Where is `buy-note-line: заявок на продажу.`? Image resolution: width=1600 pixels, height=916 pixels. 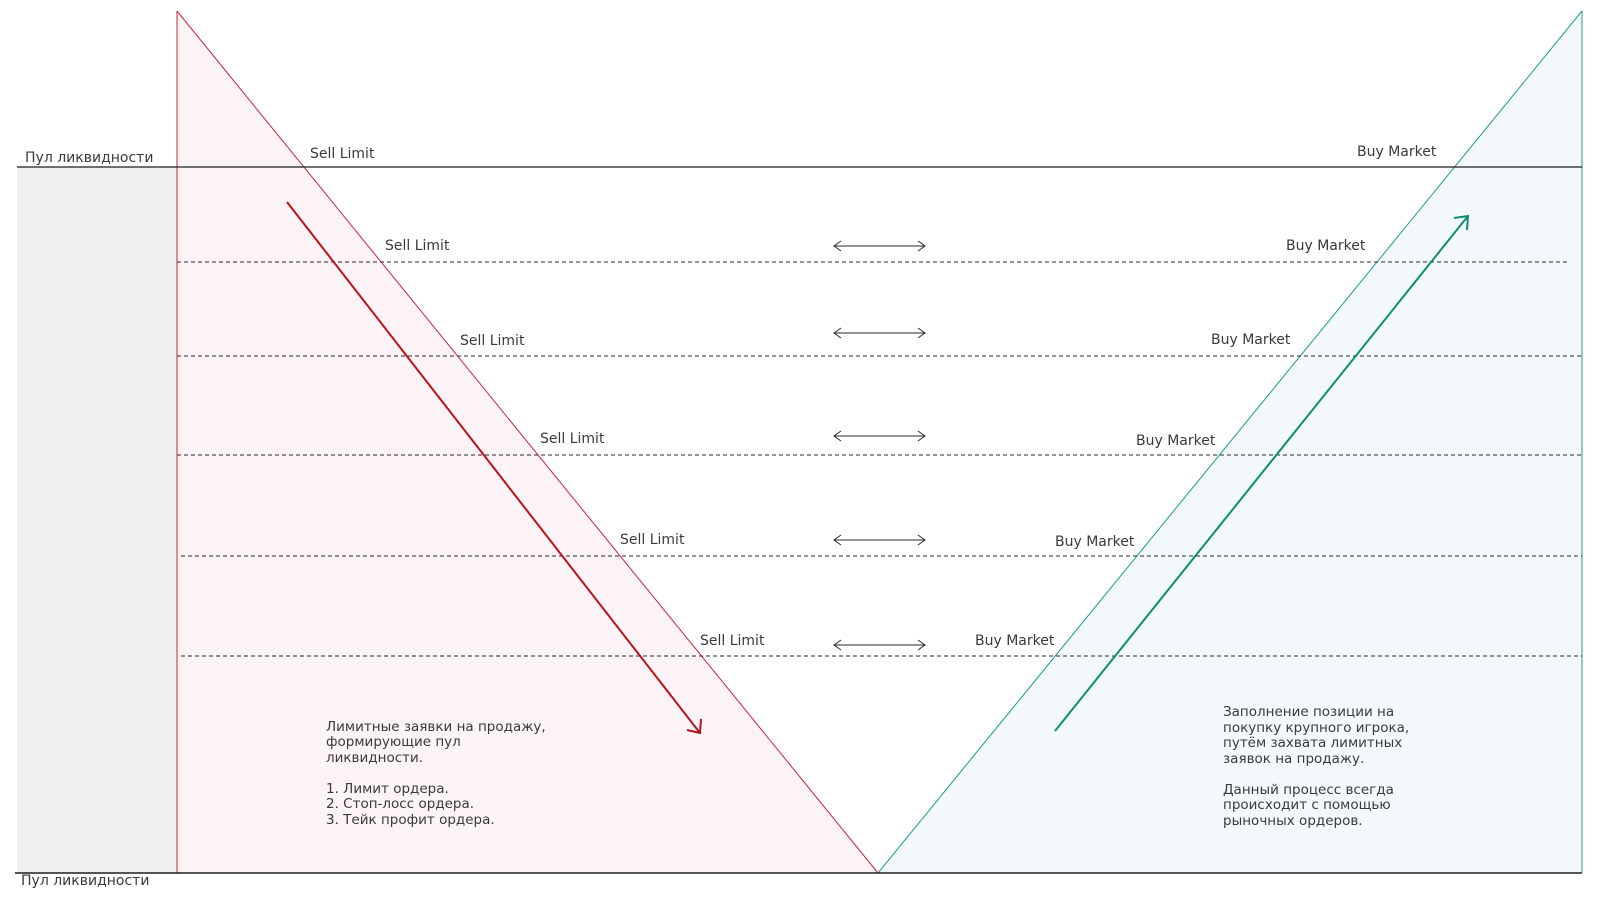 buy-note-line: заявок на продажу. is located at coordinates (1293, 759).